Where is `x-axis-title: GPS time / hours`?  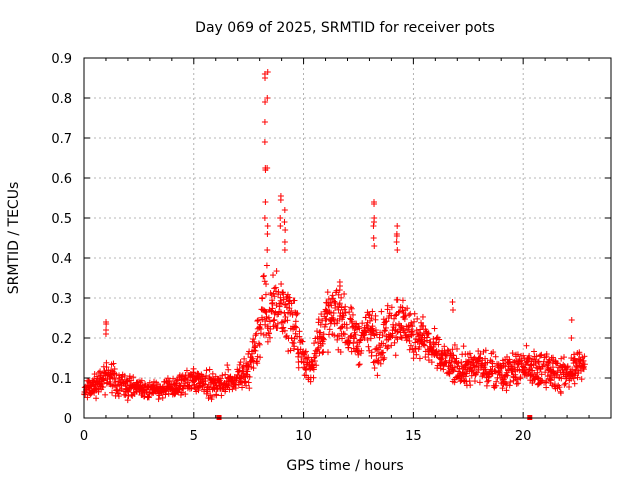
x-axis-title: GPS time / hours is located at coordinates (344, 466).